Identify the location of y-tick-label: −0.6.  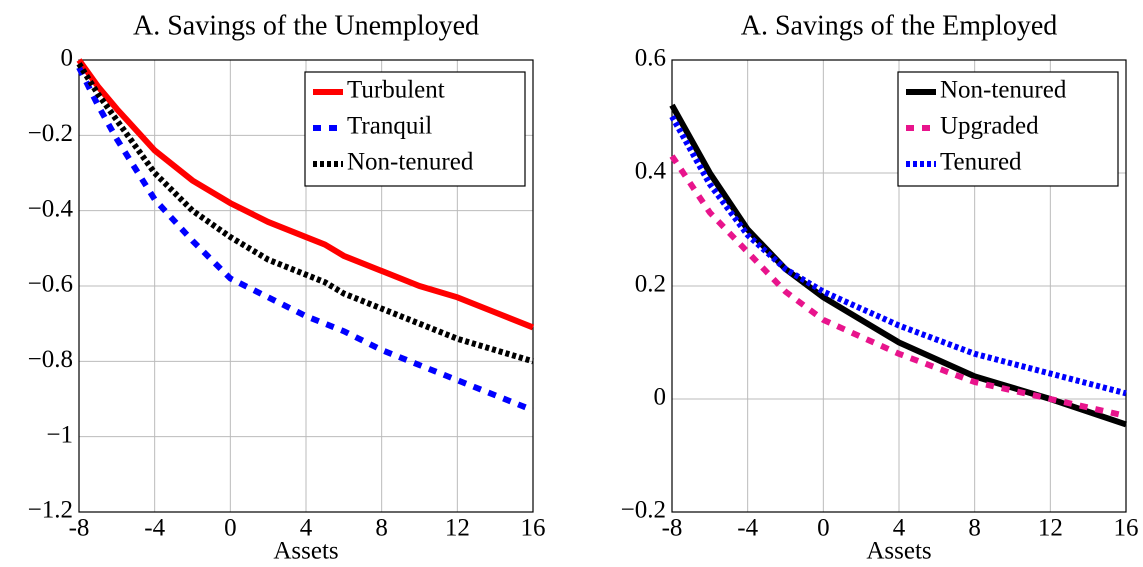
(50, 284).